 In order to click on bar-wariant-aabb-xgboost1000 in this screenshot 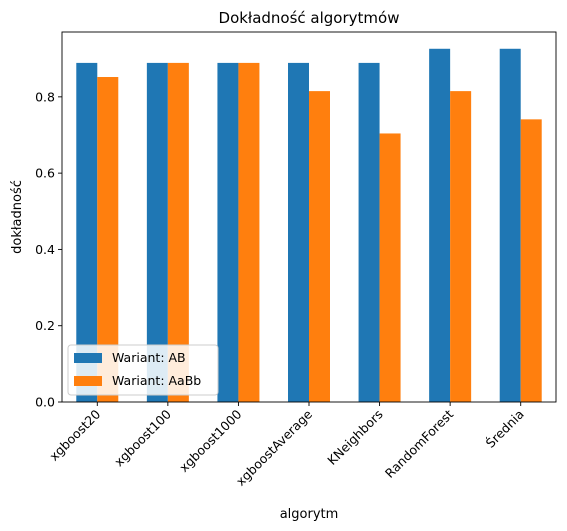, I will do `click(249, 232)`.